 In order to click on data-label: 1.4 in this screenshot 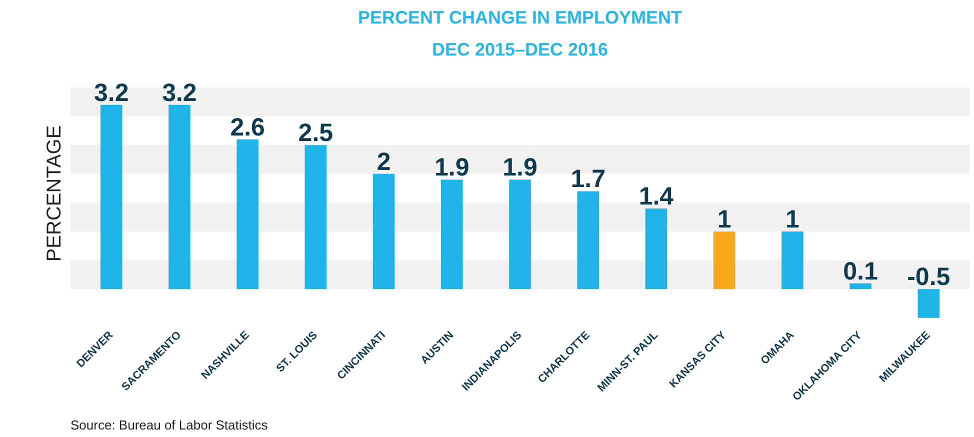, I will do `click(656, 196)`.